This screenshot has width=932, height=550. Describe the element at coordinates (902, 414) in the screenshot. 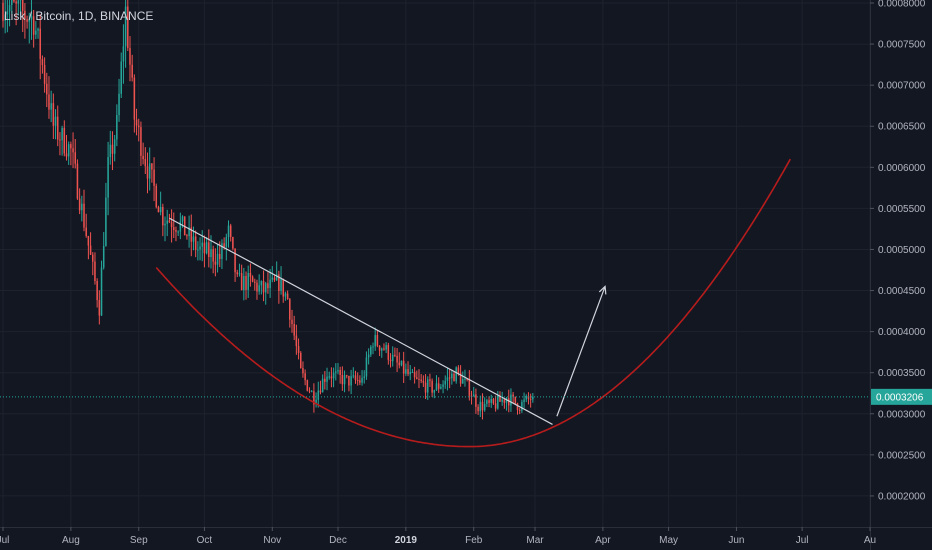

I see `y-tick-label: 0.0003000` at that location.